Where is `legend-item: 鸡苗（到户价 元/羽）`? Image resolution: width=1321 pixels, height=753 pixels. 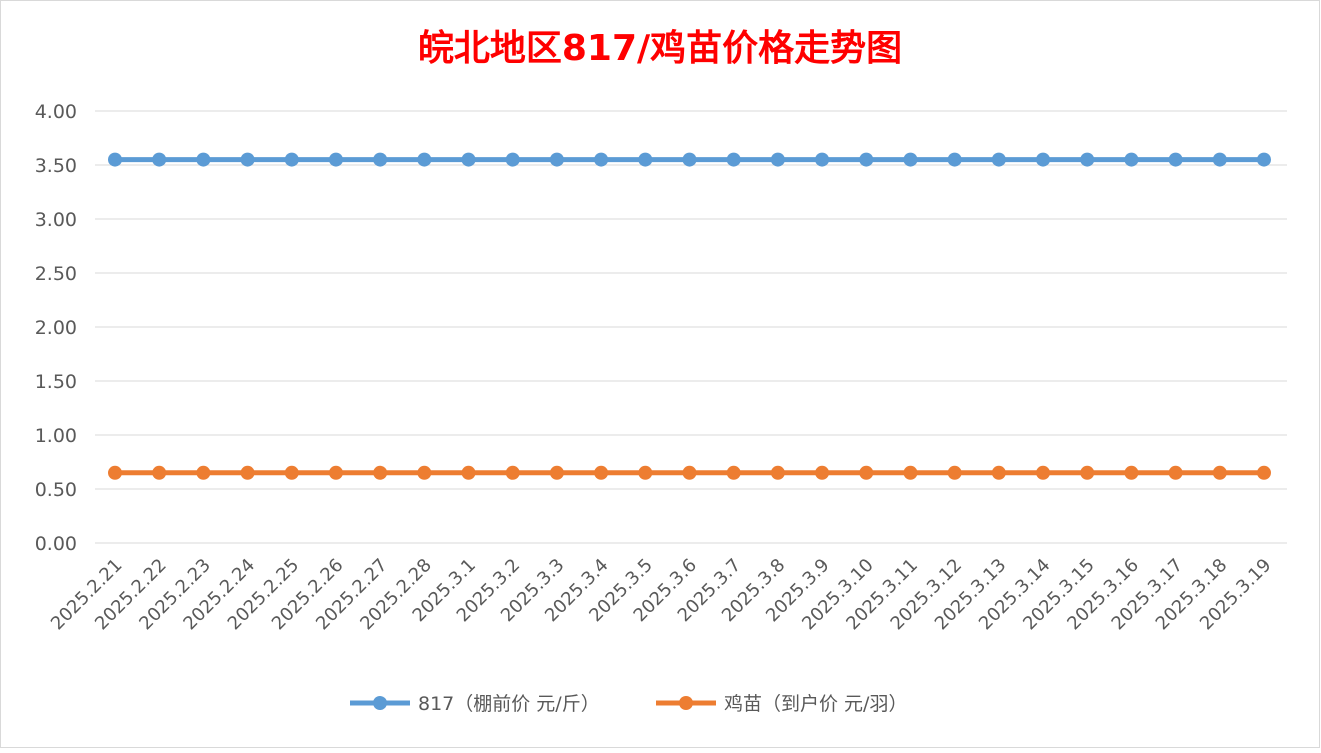
legend-item: 鸡苗（到户价 元/羽） is located at coordinates (781, 704).